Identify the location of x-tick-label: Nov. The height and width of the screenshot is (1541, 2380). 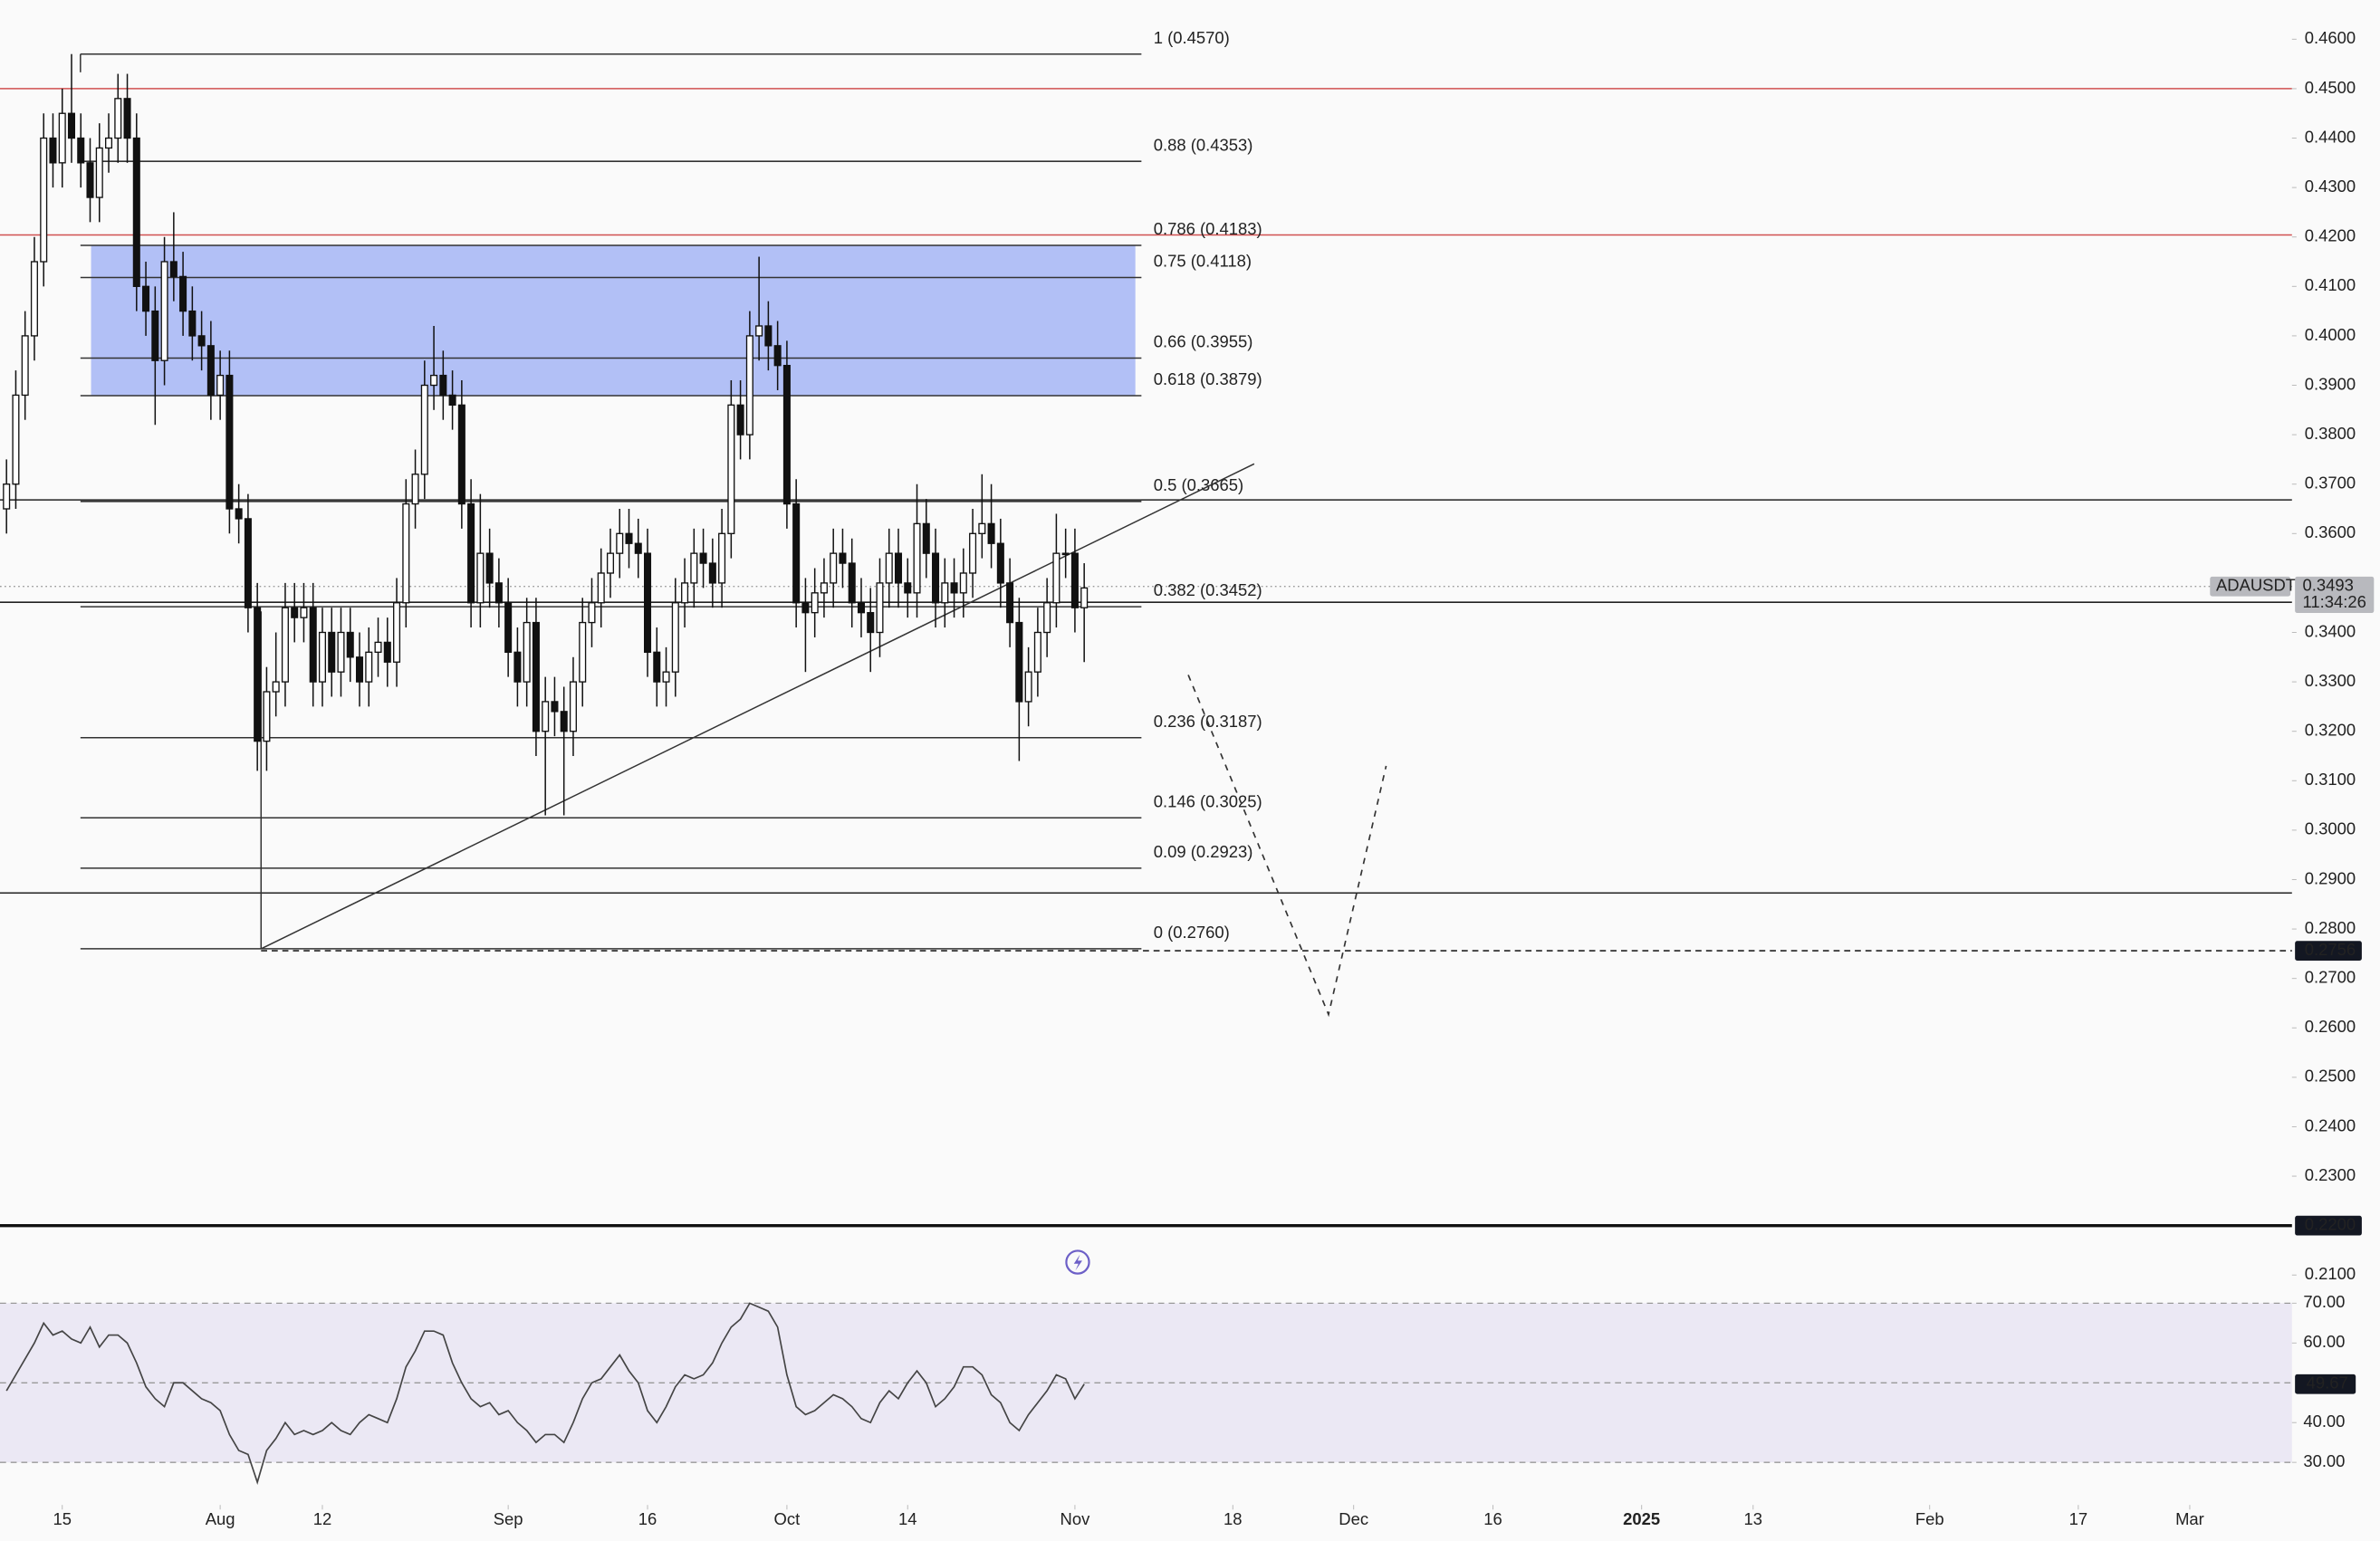
(1075, 1518).